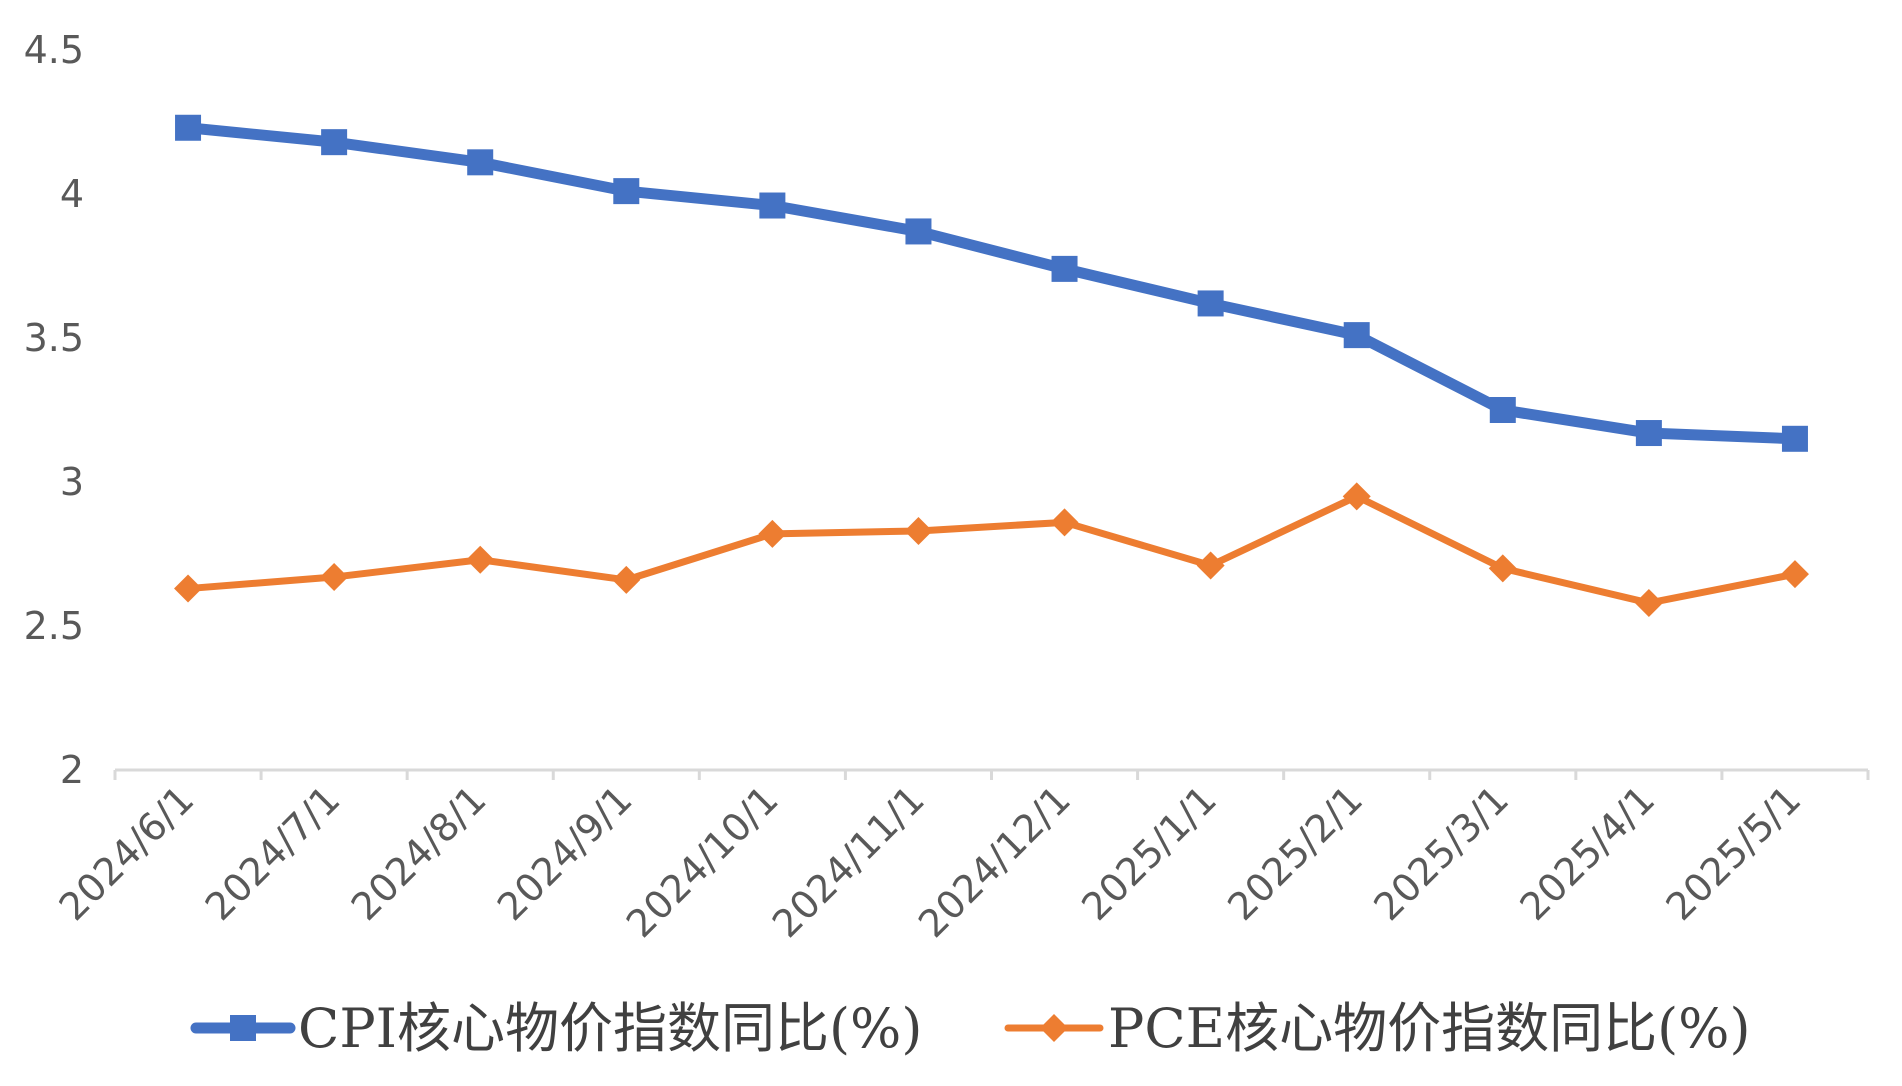 The width and height of the screenshot is (1902, 1086). What do you see at coordinates (1295, 853) in the screenshot?
I see `x-tick-label: 2025/2/1` at bounding box center [1295, 853].